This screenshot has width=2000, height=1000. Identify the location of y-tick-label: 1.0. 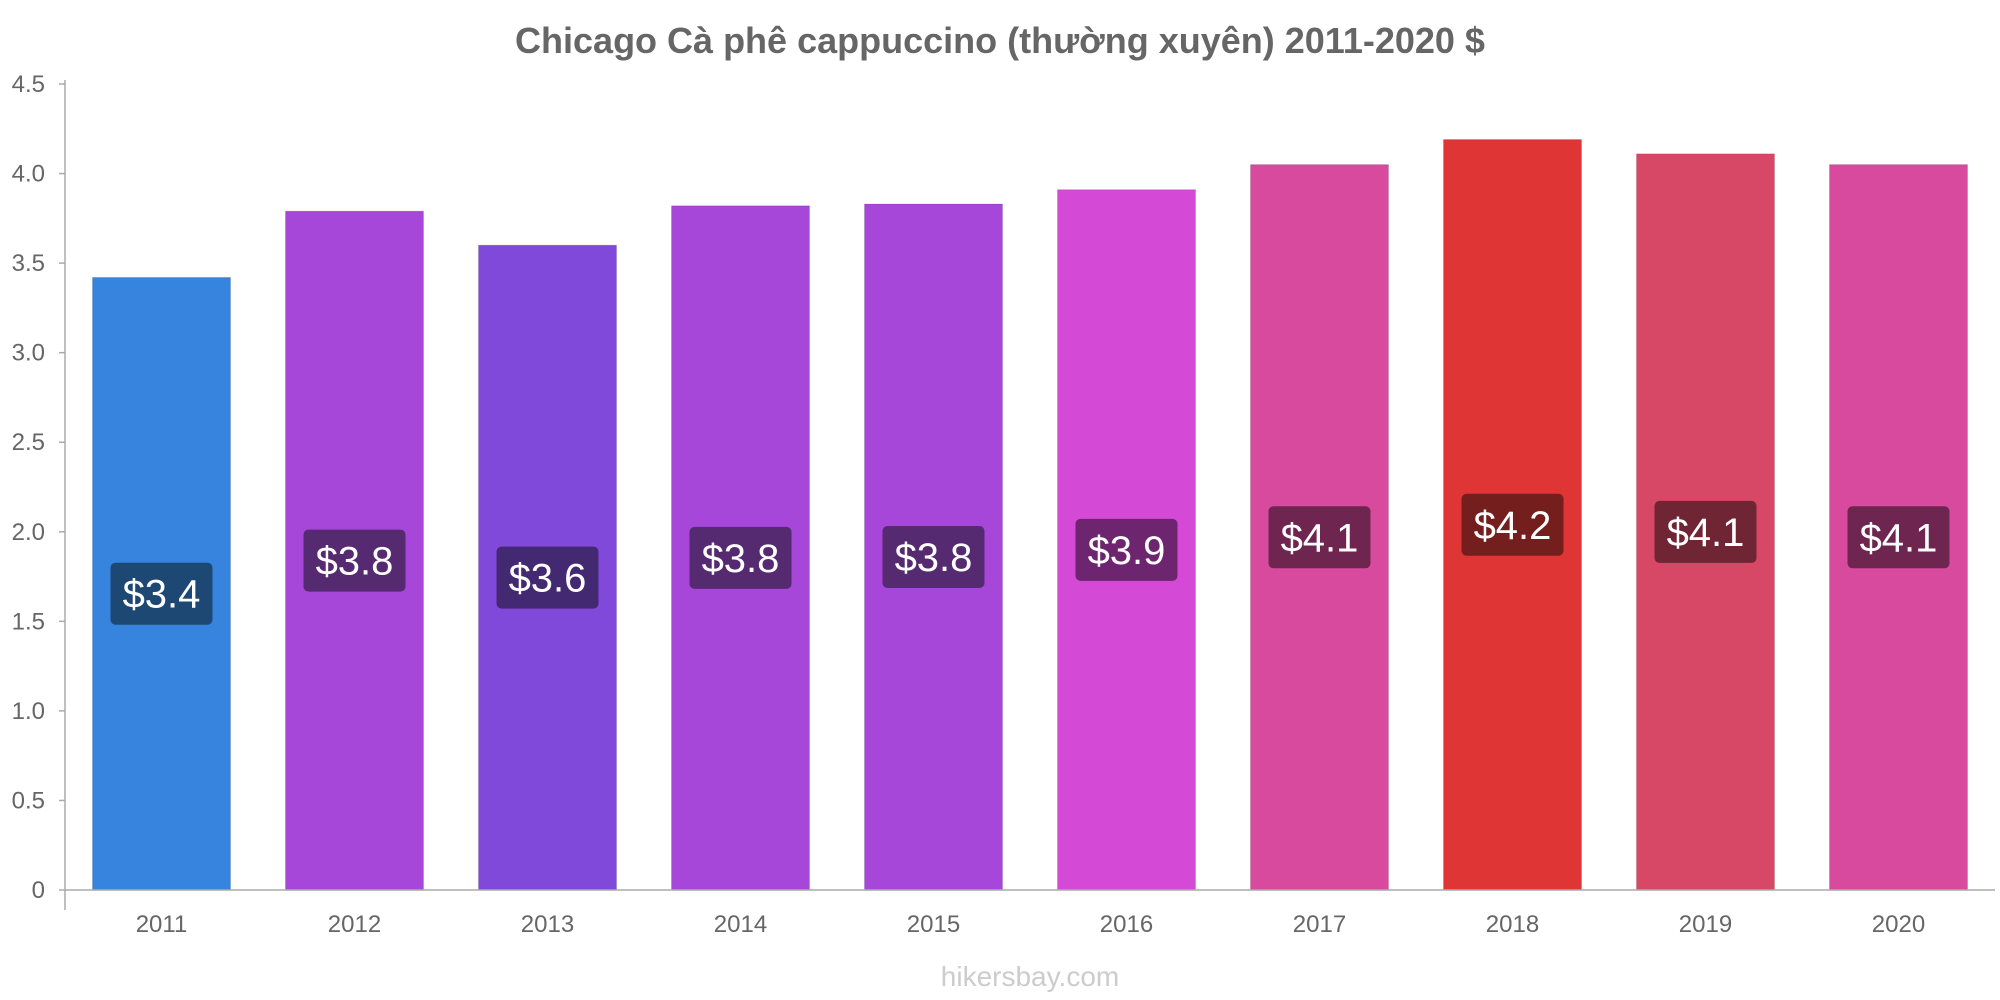
(28, 711).